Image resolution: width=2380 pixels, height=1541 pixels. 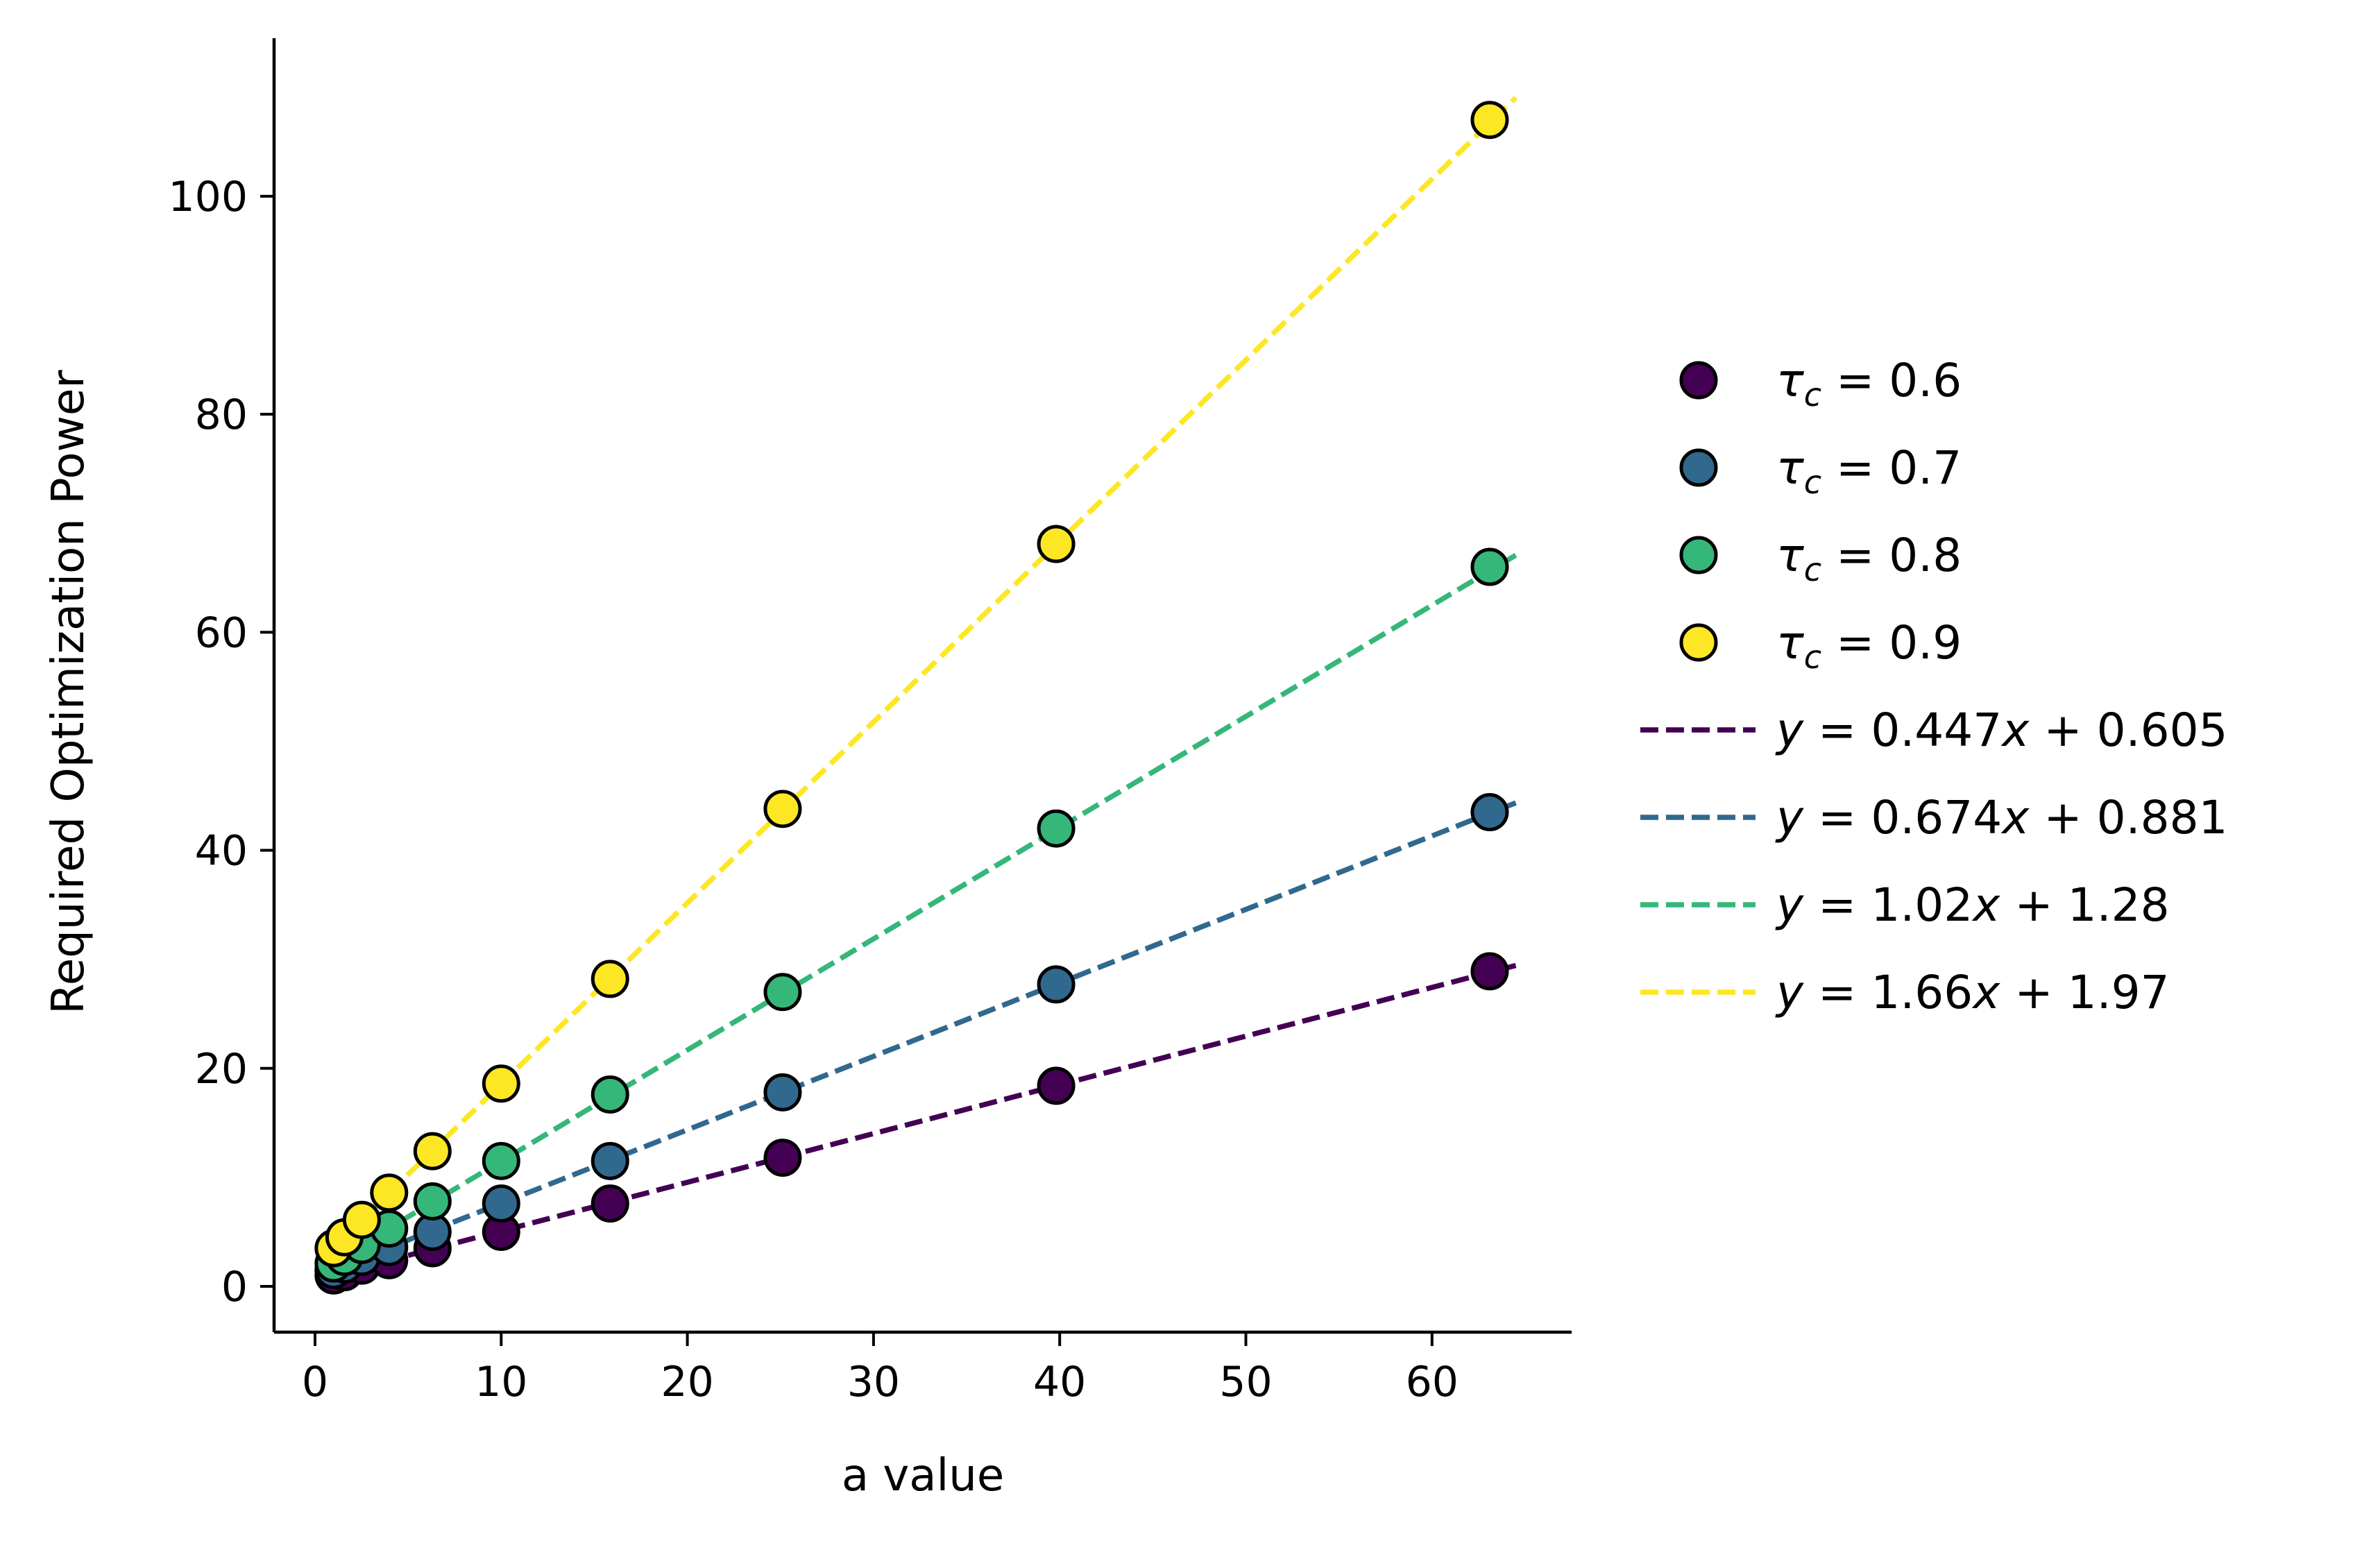 What do you see at coordinates (687, 1382) in the screenshot?
I see `x-tick-label: 20` at bounding box center [687, 1382].